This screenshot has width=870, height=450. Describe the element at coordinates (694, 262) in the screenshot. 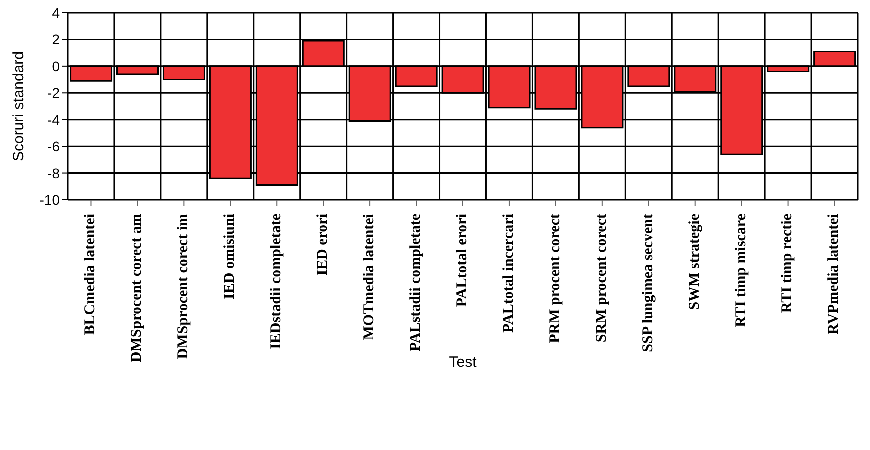

I see `x-tick-label: SWM strategie` at that location.